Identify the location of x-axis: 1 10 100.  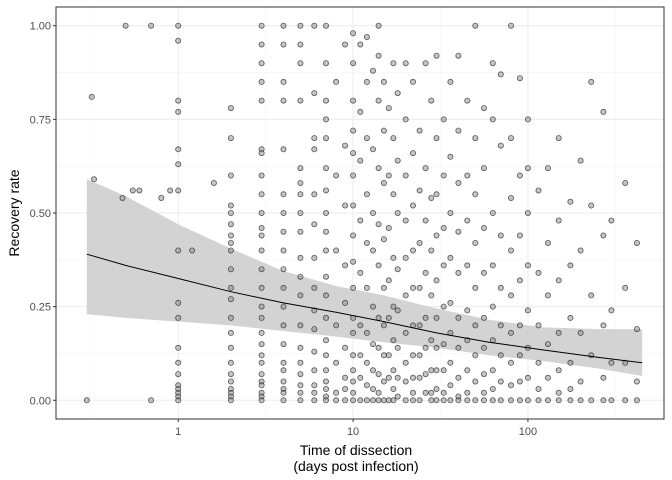
(356, 428).